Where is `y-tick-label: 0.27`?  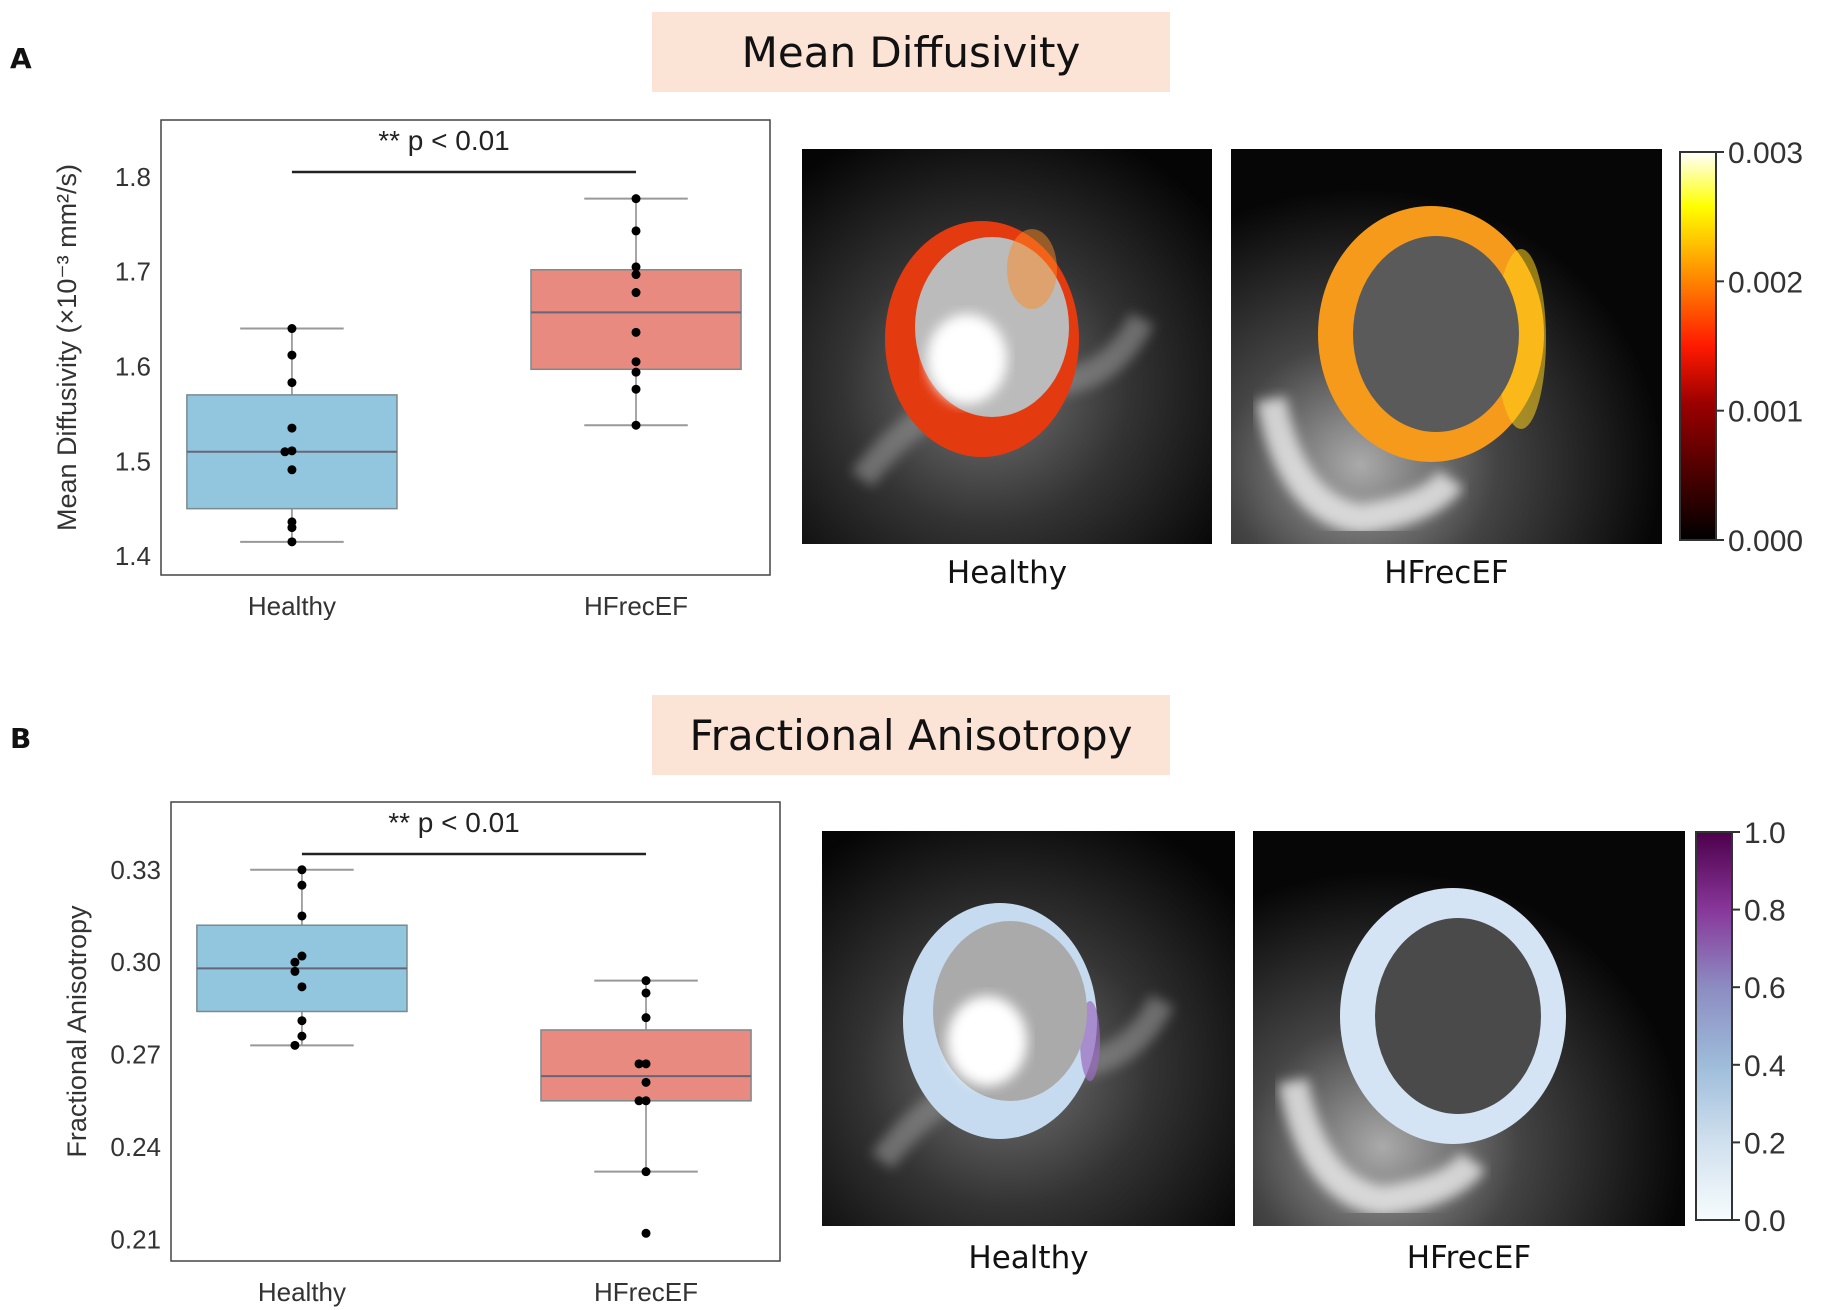
y-tick-label: 0.27 is located at coordinates (135, 1055).